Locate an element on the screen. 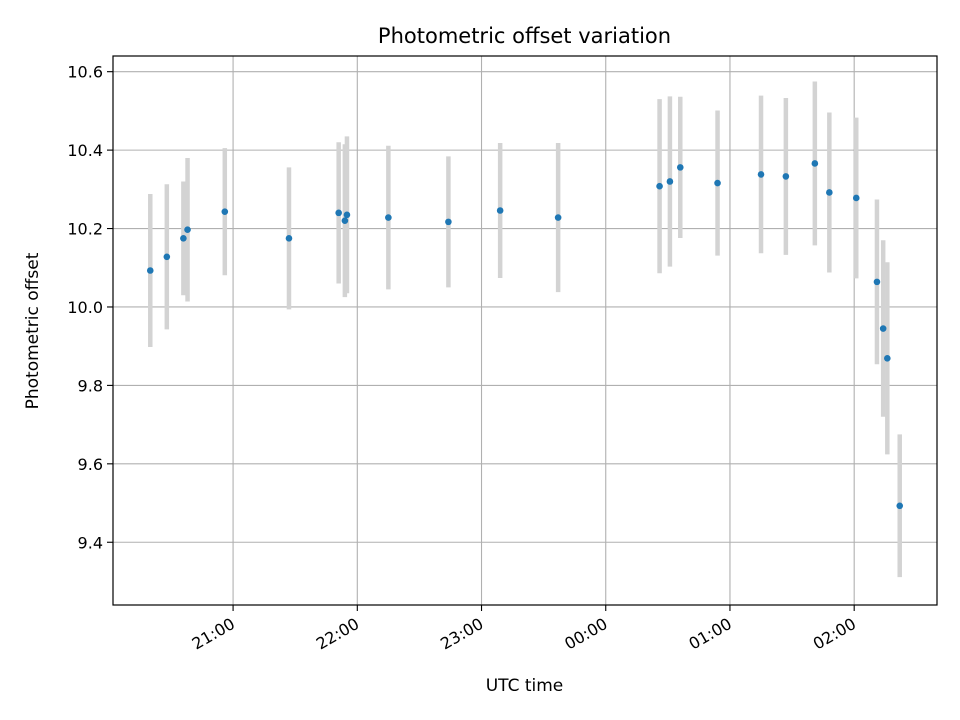  chart-title: Photometric offset variation is located at coordinates (524, 36).